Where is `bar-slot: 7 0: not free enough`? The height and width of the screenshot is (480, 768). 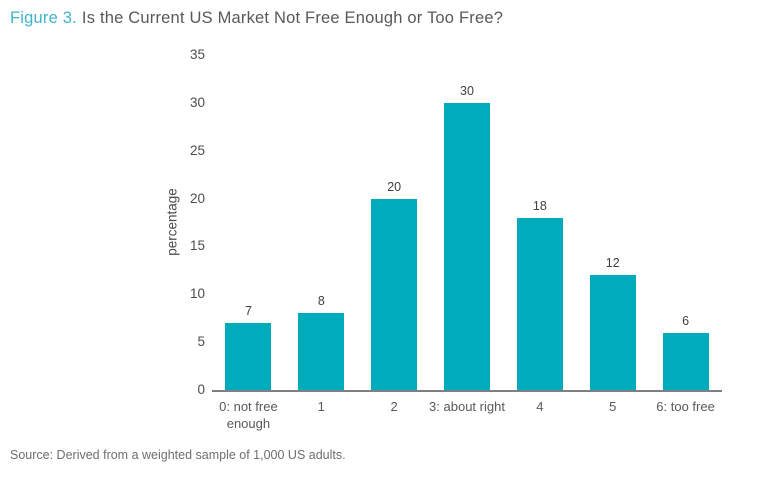
bar-slot: 7 0: not free enough is located at coordinates (248, 243).